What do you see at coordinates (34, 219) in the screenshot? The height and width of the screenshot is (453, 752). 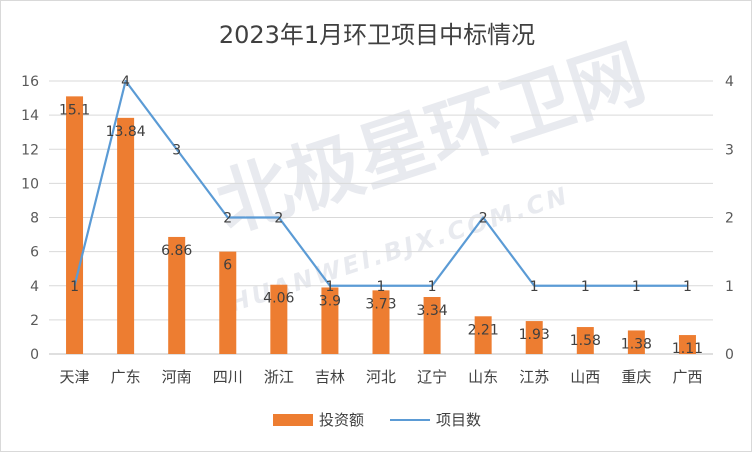 I see `y-tick-label: 8` at bounding box center [34, 219].